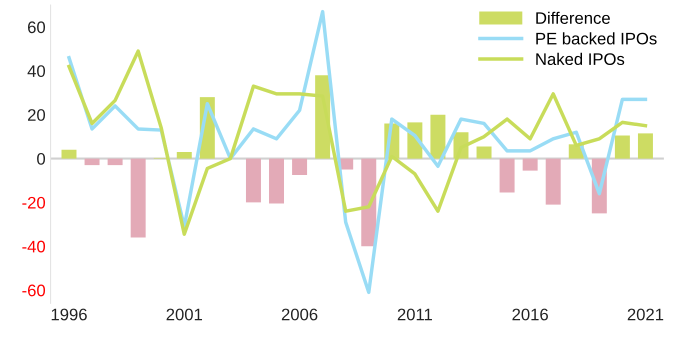  Describe the element at coordinates (415, 314) in the screenshot. I see `x-tick-label: 2011` at that location.